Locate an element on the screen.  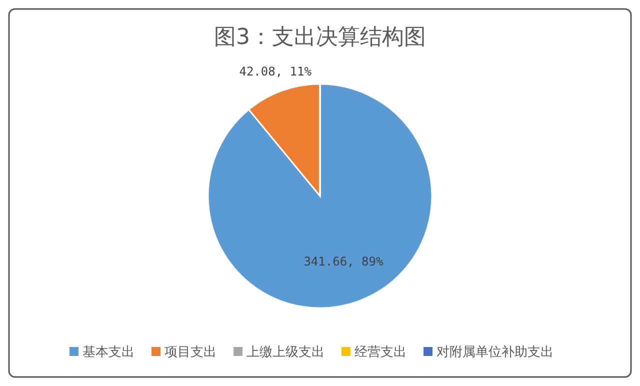
data-label: 42.08, 11% is located at coordinates (275, 71).